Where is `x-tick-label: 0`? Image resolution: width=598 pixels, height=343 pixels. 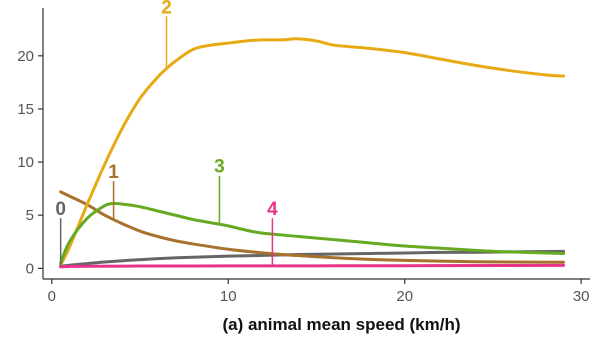
x-tick-label: 0 is located at coordinates (52, 296).